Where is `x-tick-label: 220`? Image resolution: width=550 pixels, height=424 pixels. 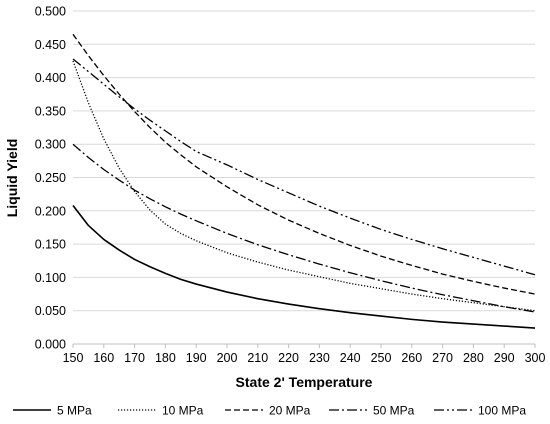 x-tick-label: 220 is located at coordinates (288, 358).